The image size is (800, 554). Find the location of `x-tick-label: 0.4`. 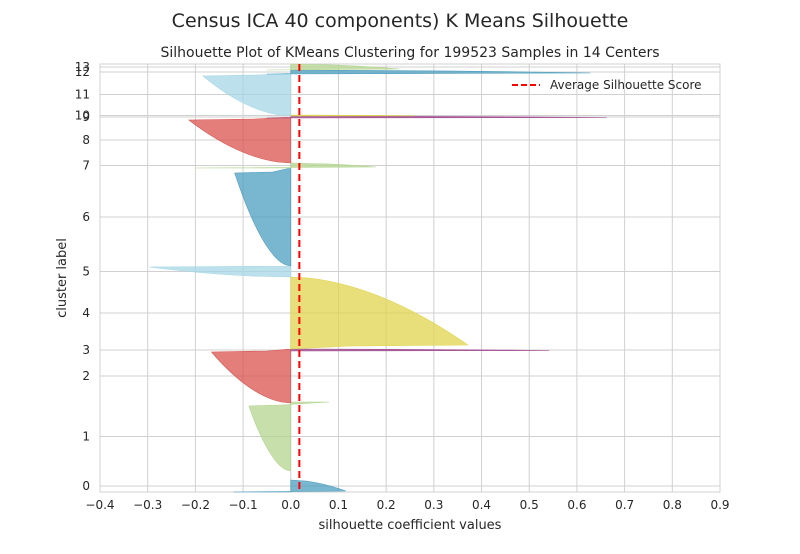

x-tick-label: 0.4 is located at coordinates (481, 505).